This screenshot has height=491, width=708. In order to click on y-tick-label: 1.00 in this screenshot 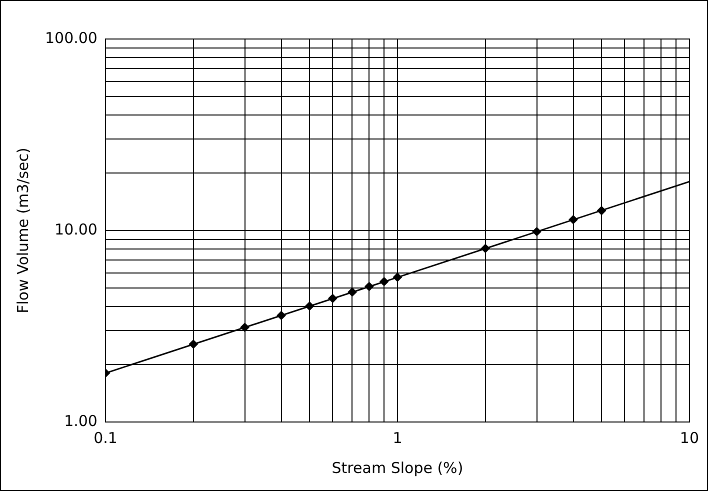, I will do `click(81, 421)`.